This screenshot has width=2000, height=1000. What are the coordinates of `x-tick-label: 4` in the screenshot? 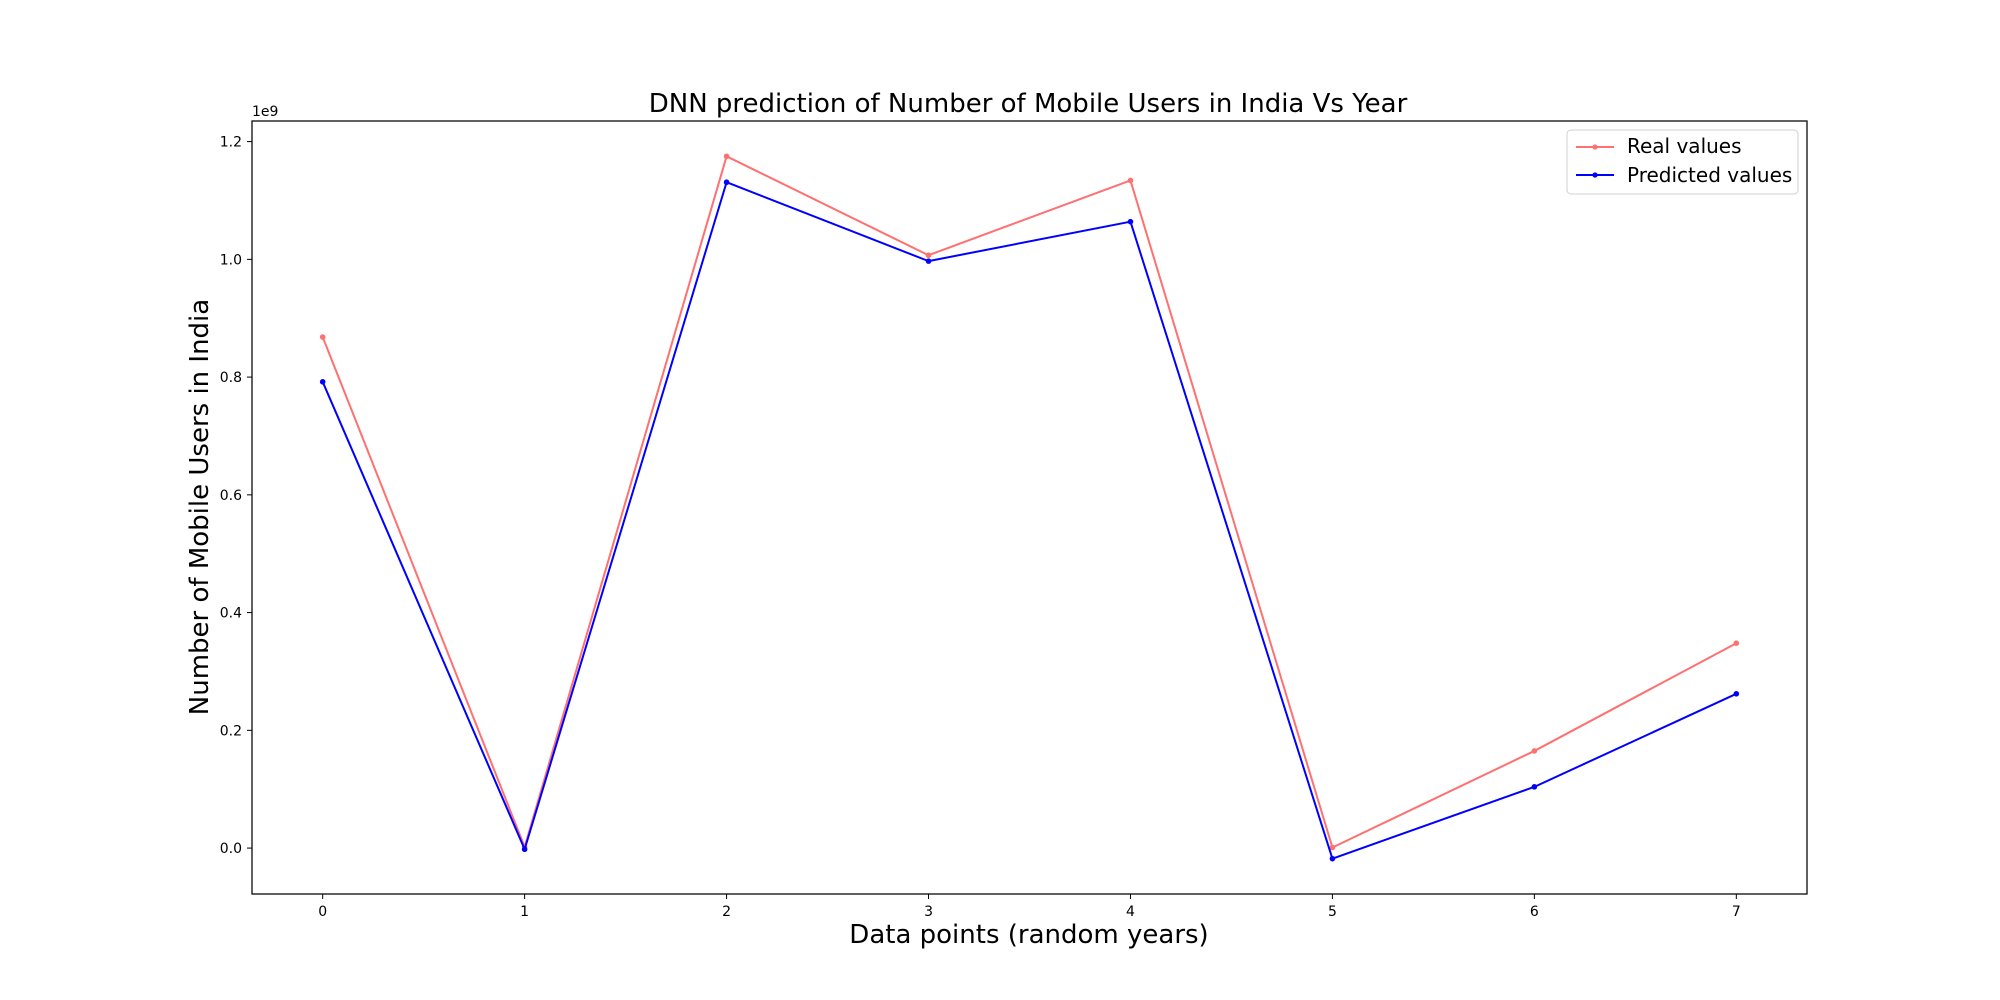 It's located at (1130, 912).